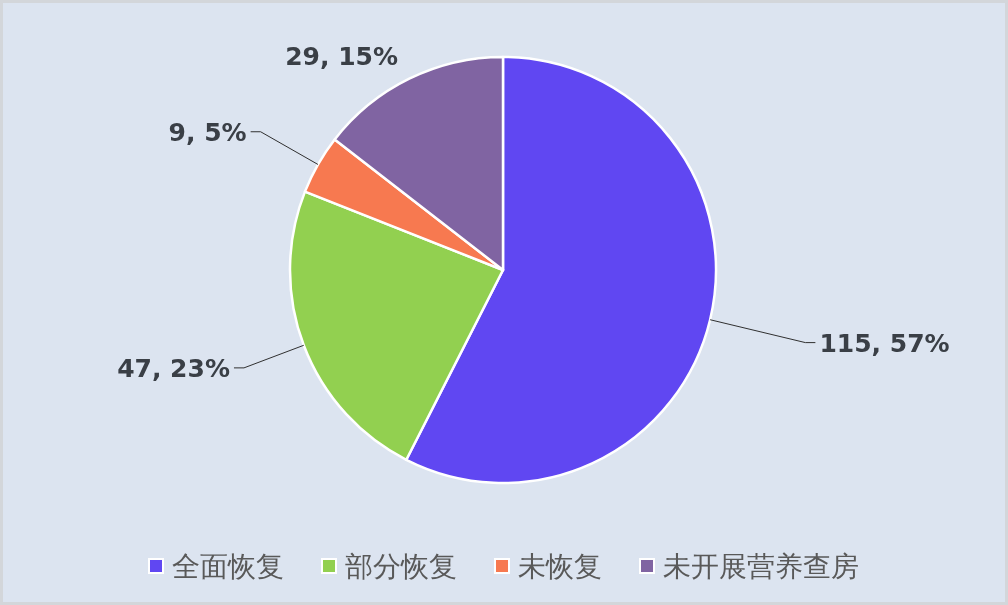 Image resolution: width=1008 pixels, height=605 pixels. I want to click on legend-label: 全面恢复, so click(228, 567).